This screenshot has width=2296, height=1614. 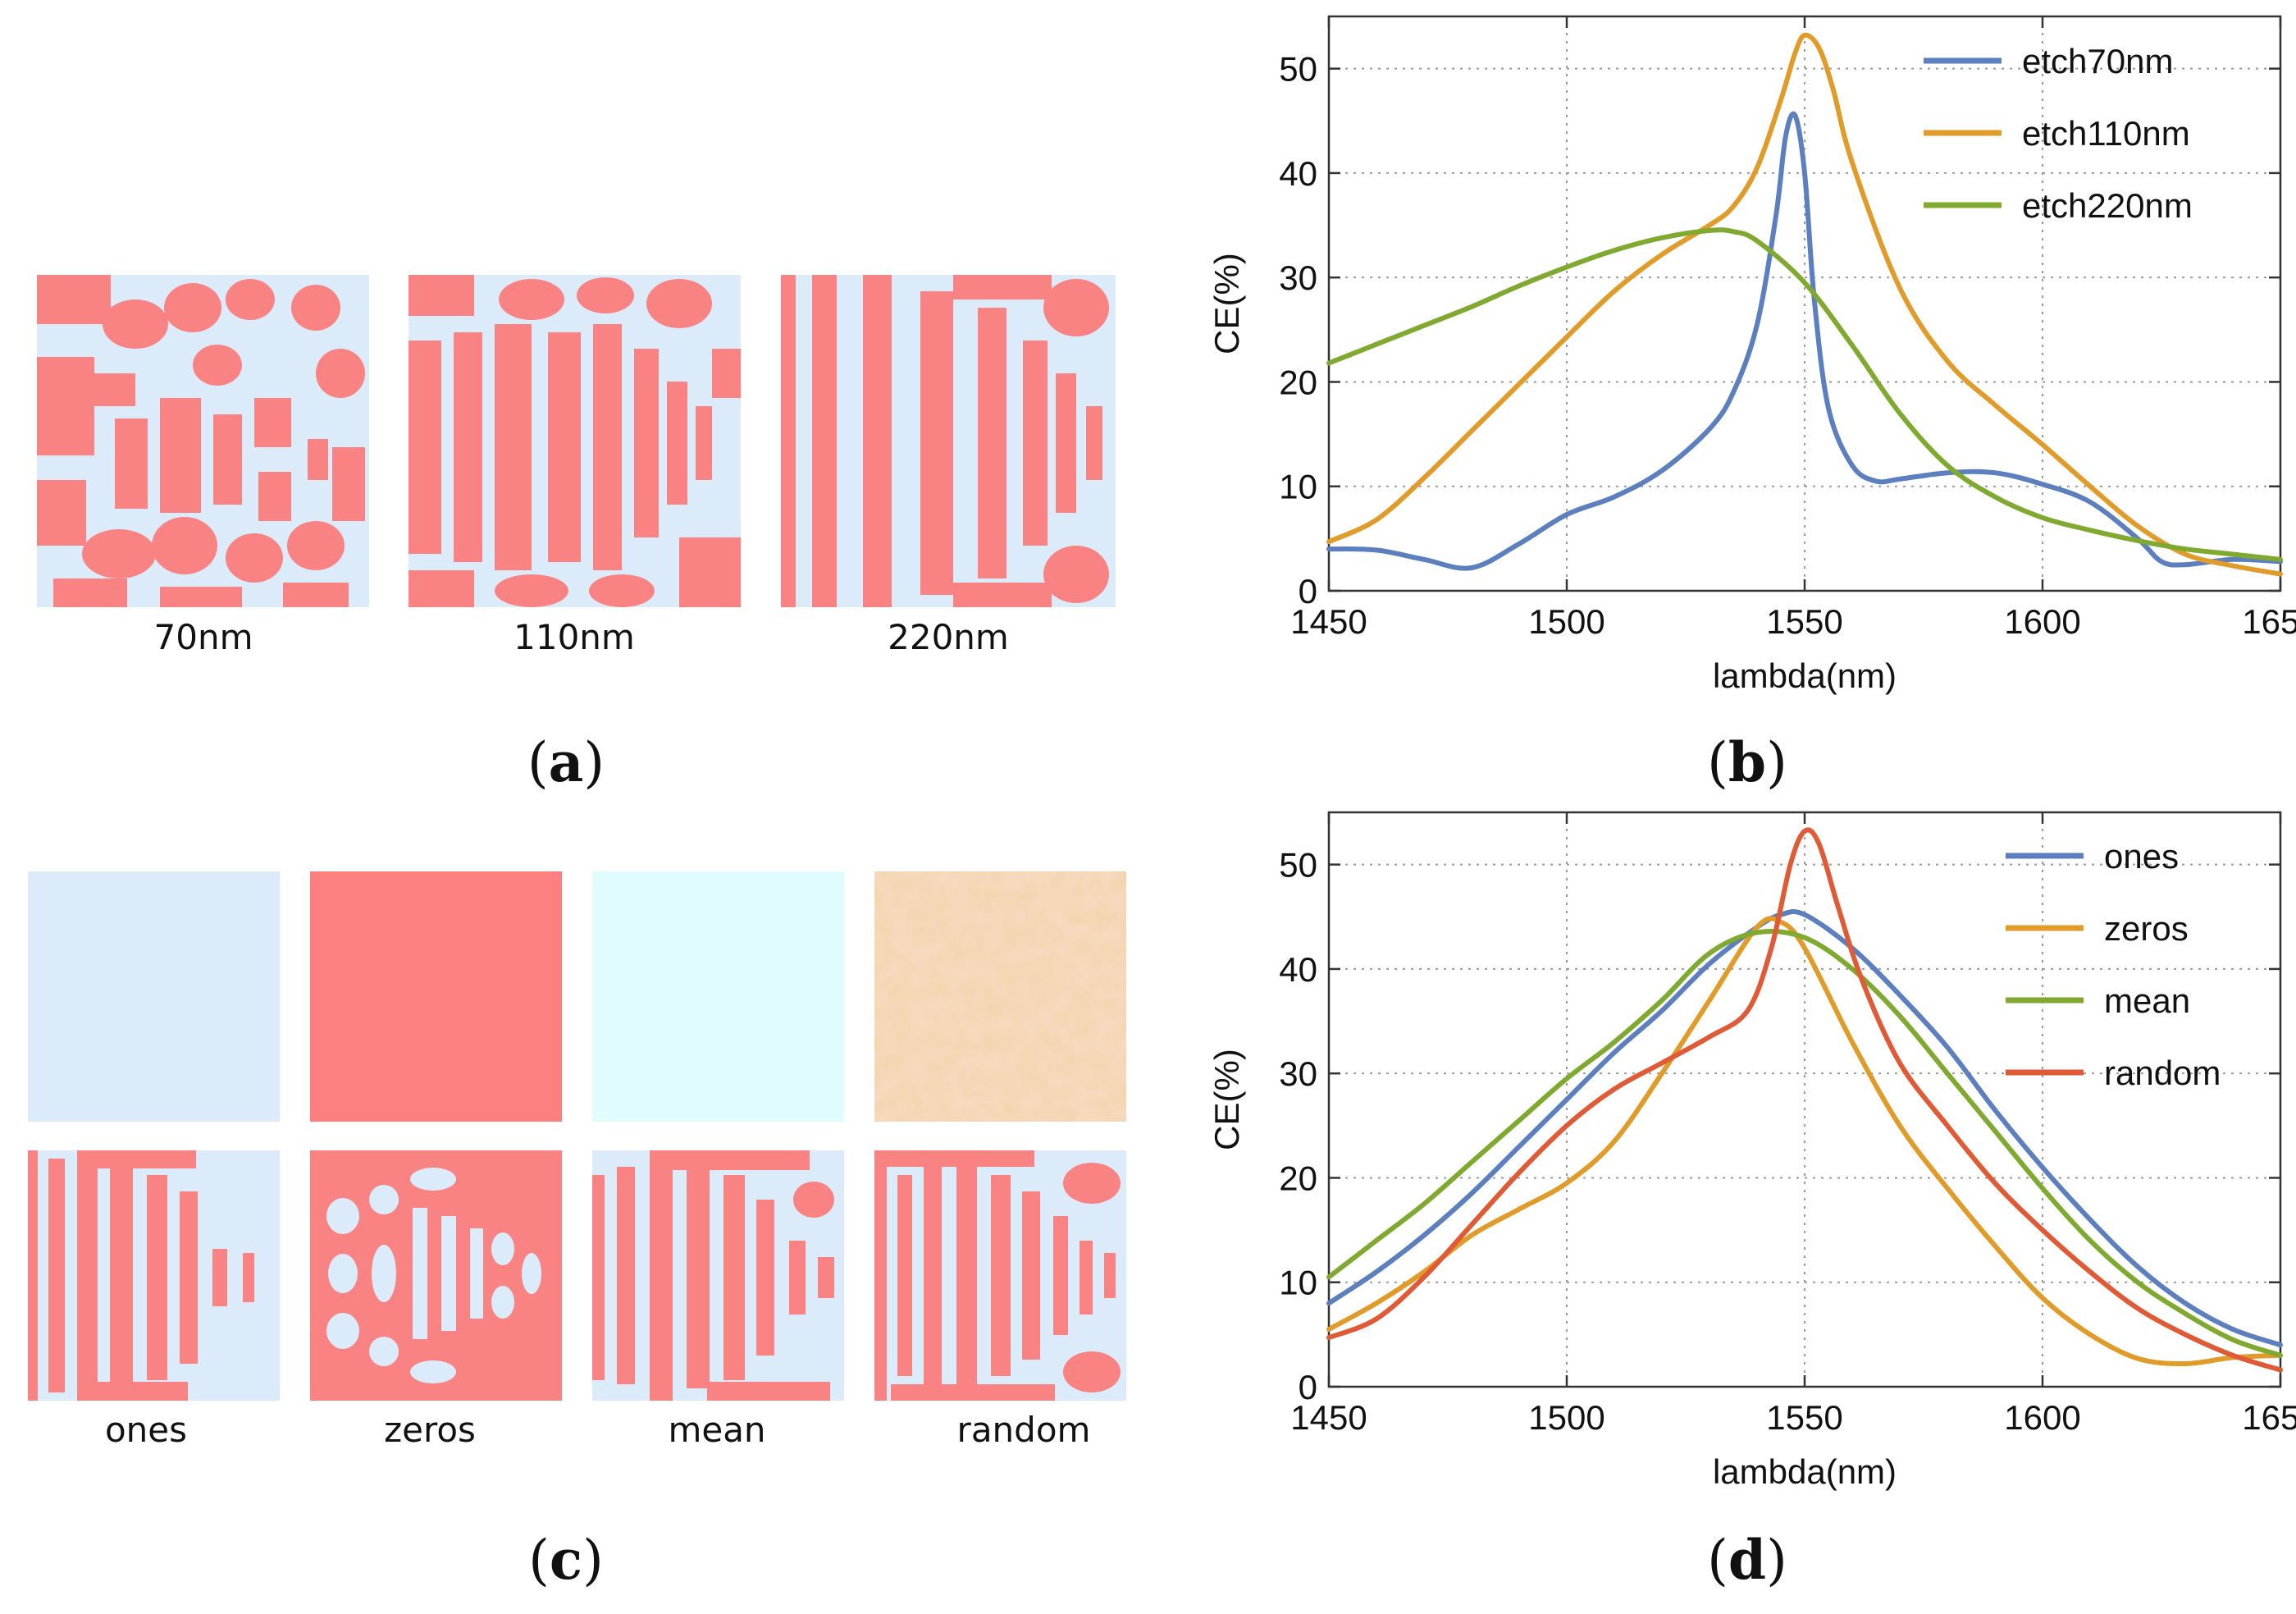 What do you see at coordinates (2106, 134) in the screenshot?
I see `legend-label-etch110nm: etch110nm` at bounding box center [2106, 134].